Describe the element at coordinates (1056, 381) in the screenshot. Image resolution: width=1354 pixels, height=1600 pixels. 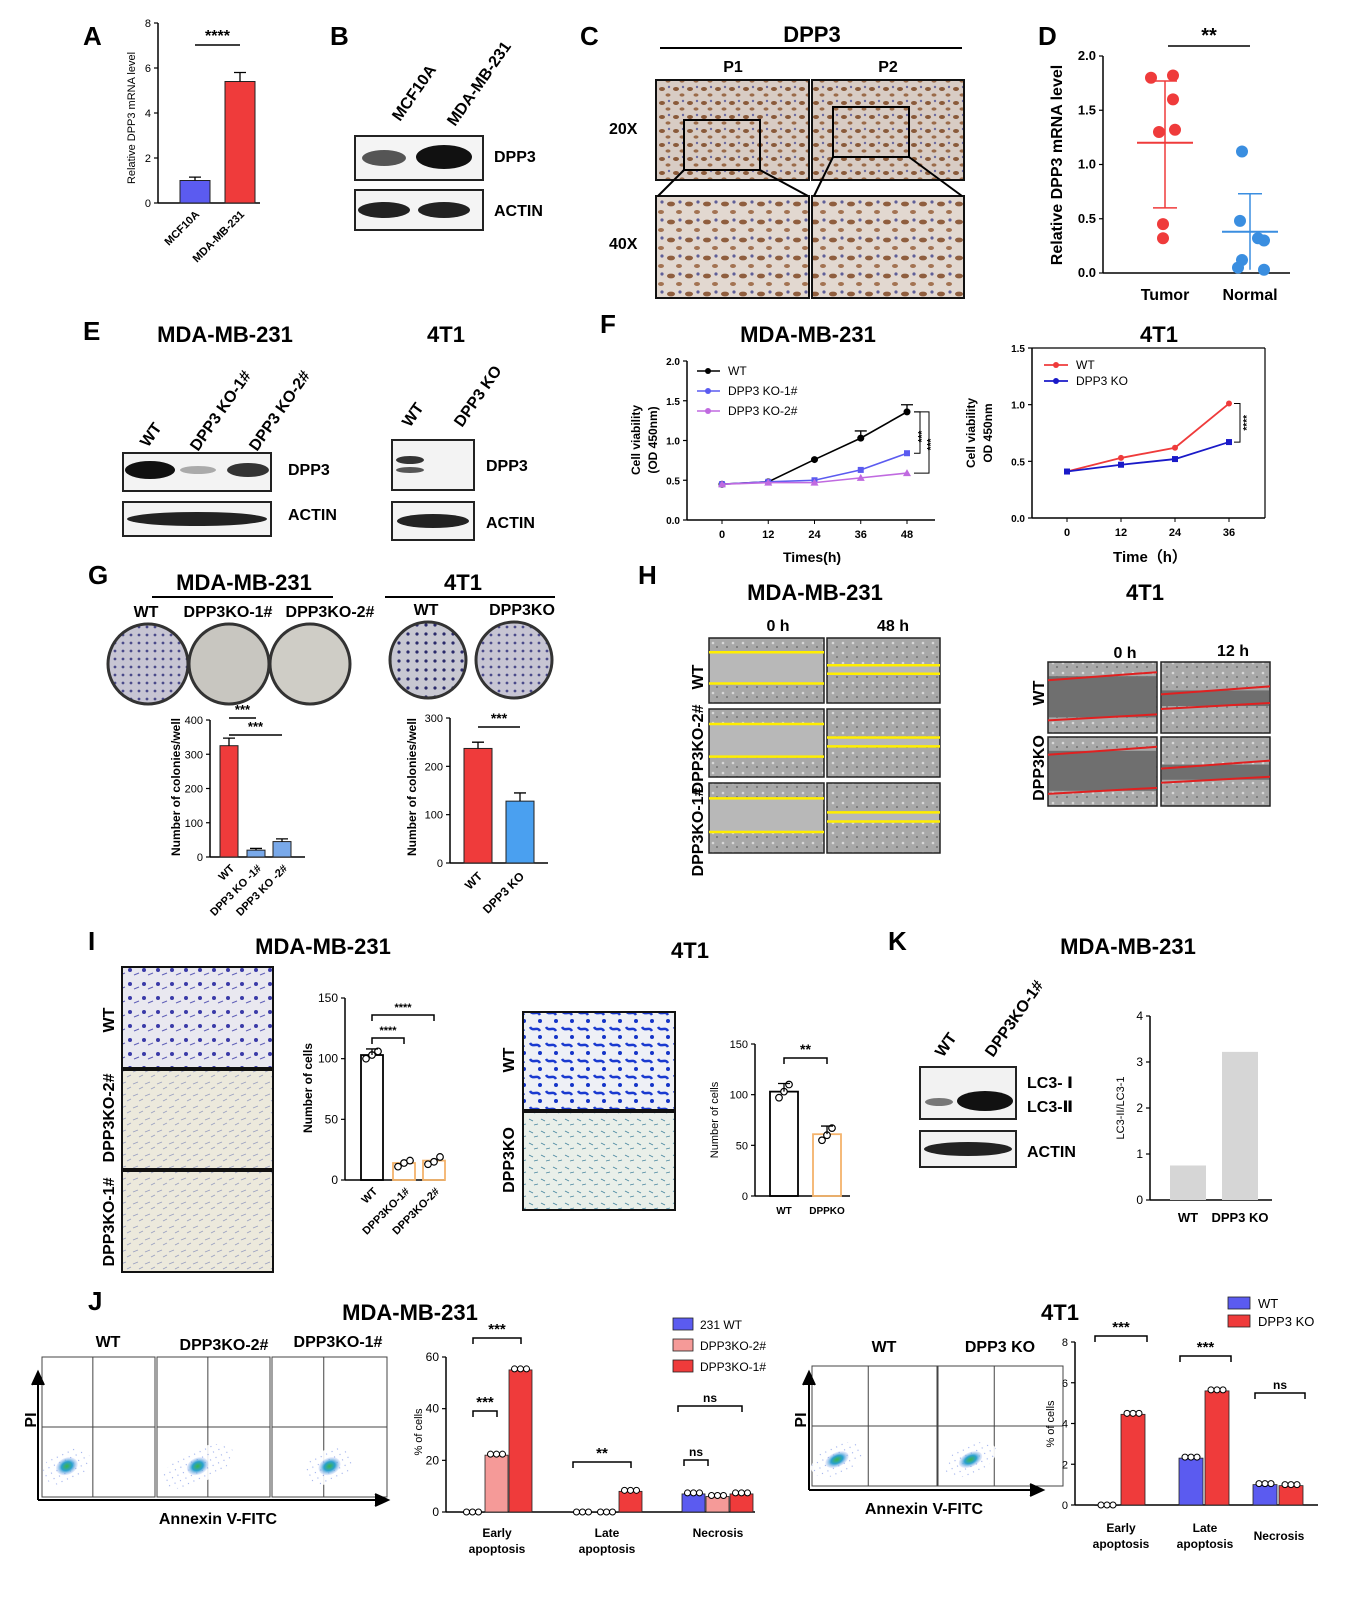
I see `f-right-legend-marker` at that location.